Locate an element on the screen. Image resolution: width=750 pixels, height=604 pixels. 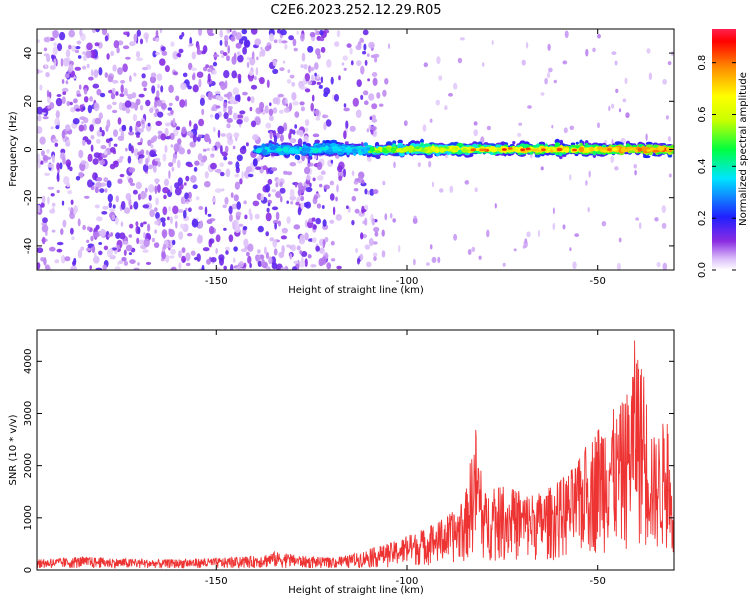
colorbar-tick-label: 0.4 is located at coordinates (702, 166).